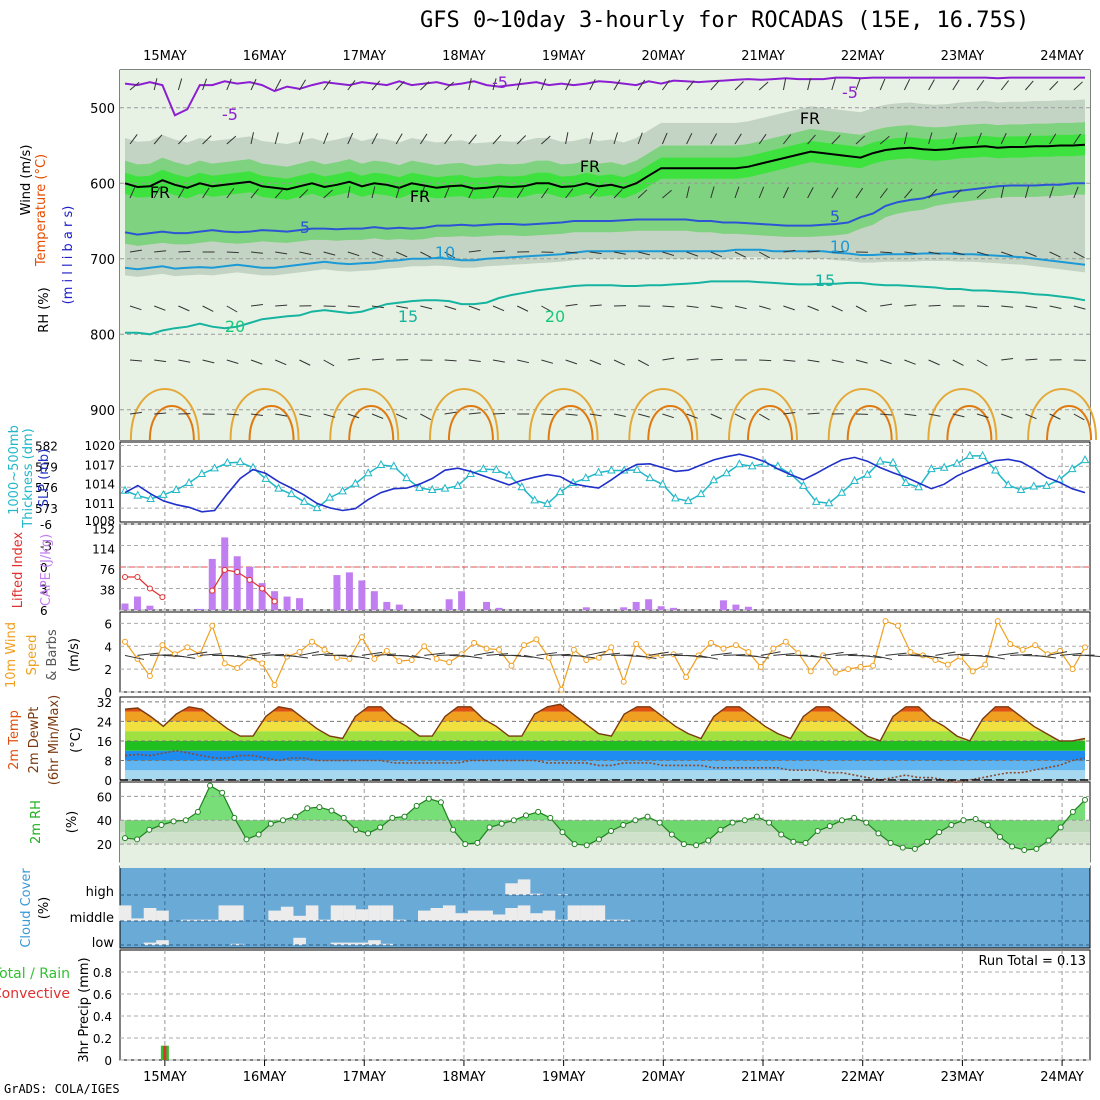 Image resolution: width=1100 pixels, height=1100 pixels. Describe the element at coordinates (564, 56) in the screenshot. I see `x-tick-label-top: 19MAY` at that location.